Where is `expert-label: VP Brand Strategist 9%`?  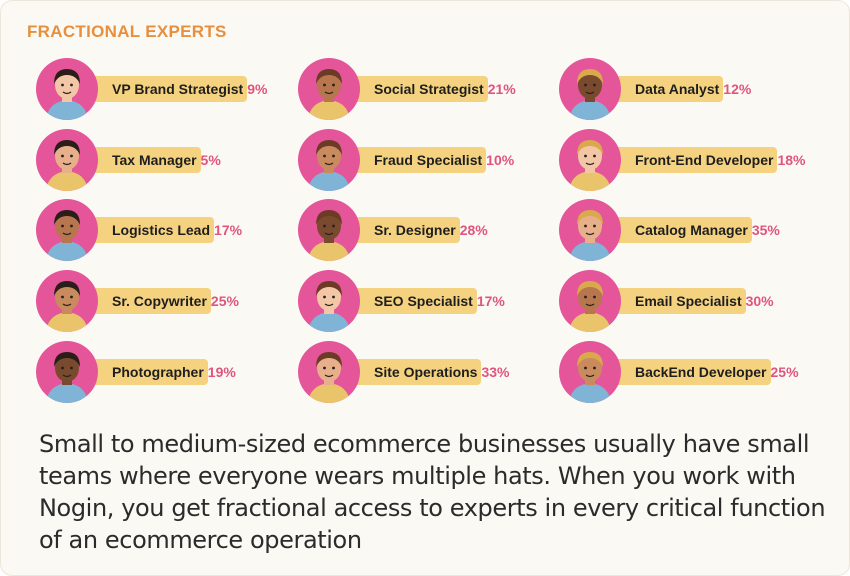 expert-label: VP Brand Strategist 9% is located at coordinates (189, 89).